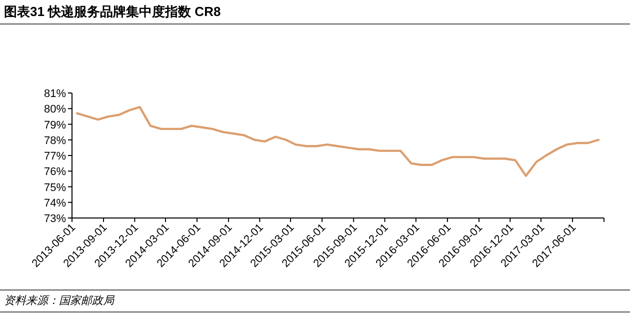 The width and height of the screenshot is (640, 320). I want to click on chart-title: 图表31 快递服务品牌集中度指数 CR8, so click(112, 11).